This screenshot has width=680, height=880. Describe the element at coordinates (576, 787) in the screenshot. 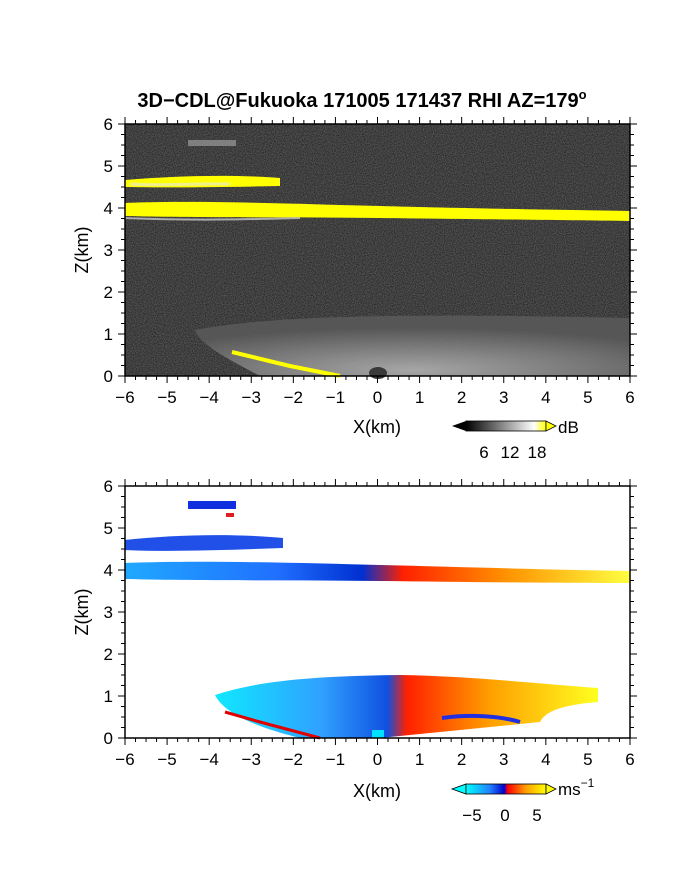

I see `colorbar-unit: ms−1` at that location.